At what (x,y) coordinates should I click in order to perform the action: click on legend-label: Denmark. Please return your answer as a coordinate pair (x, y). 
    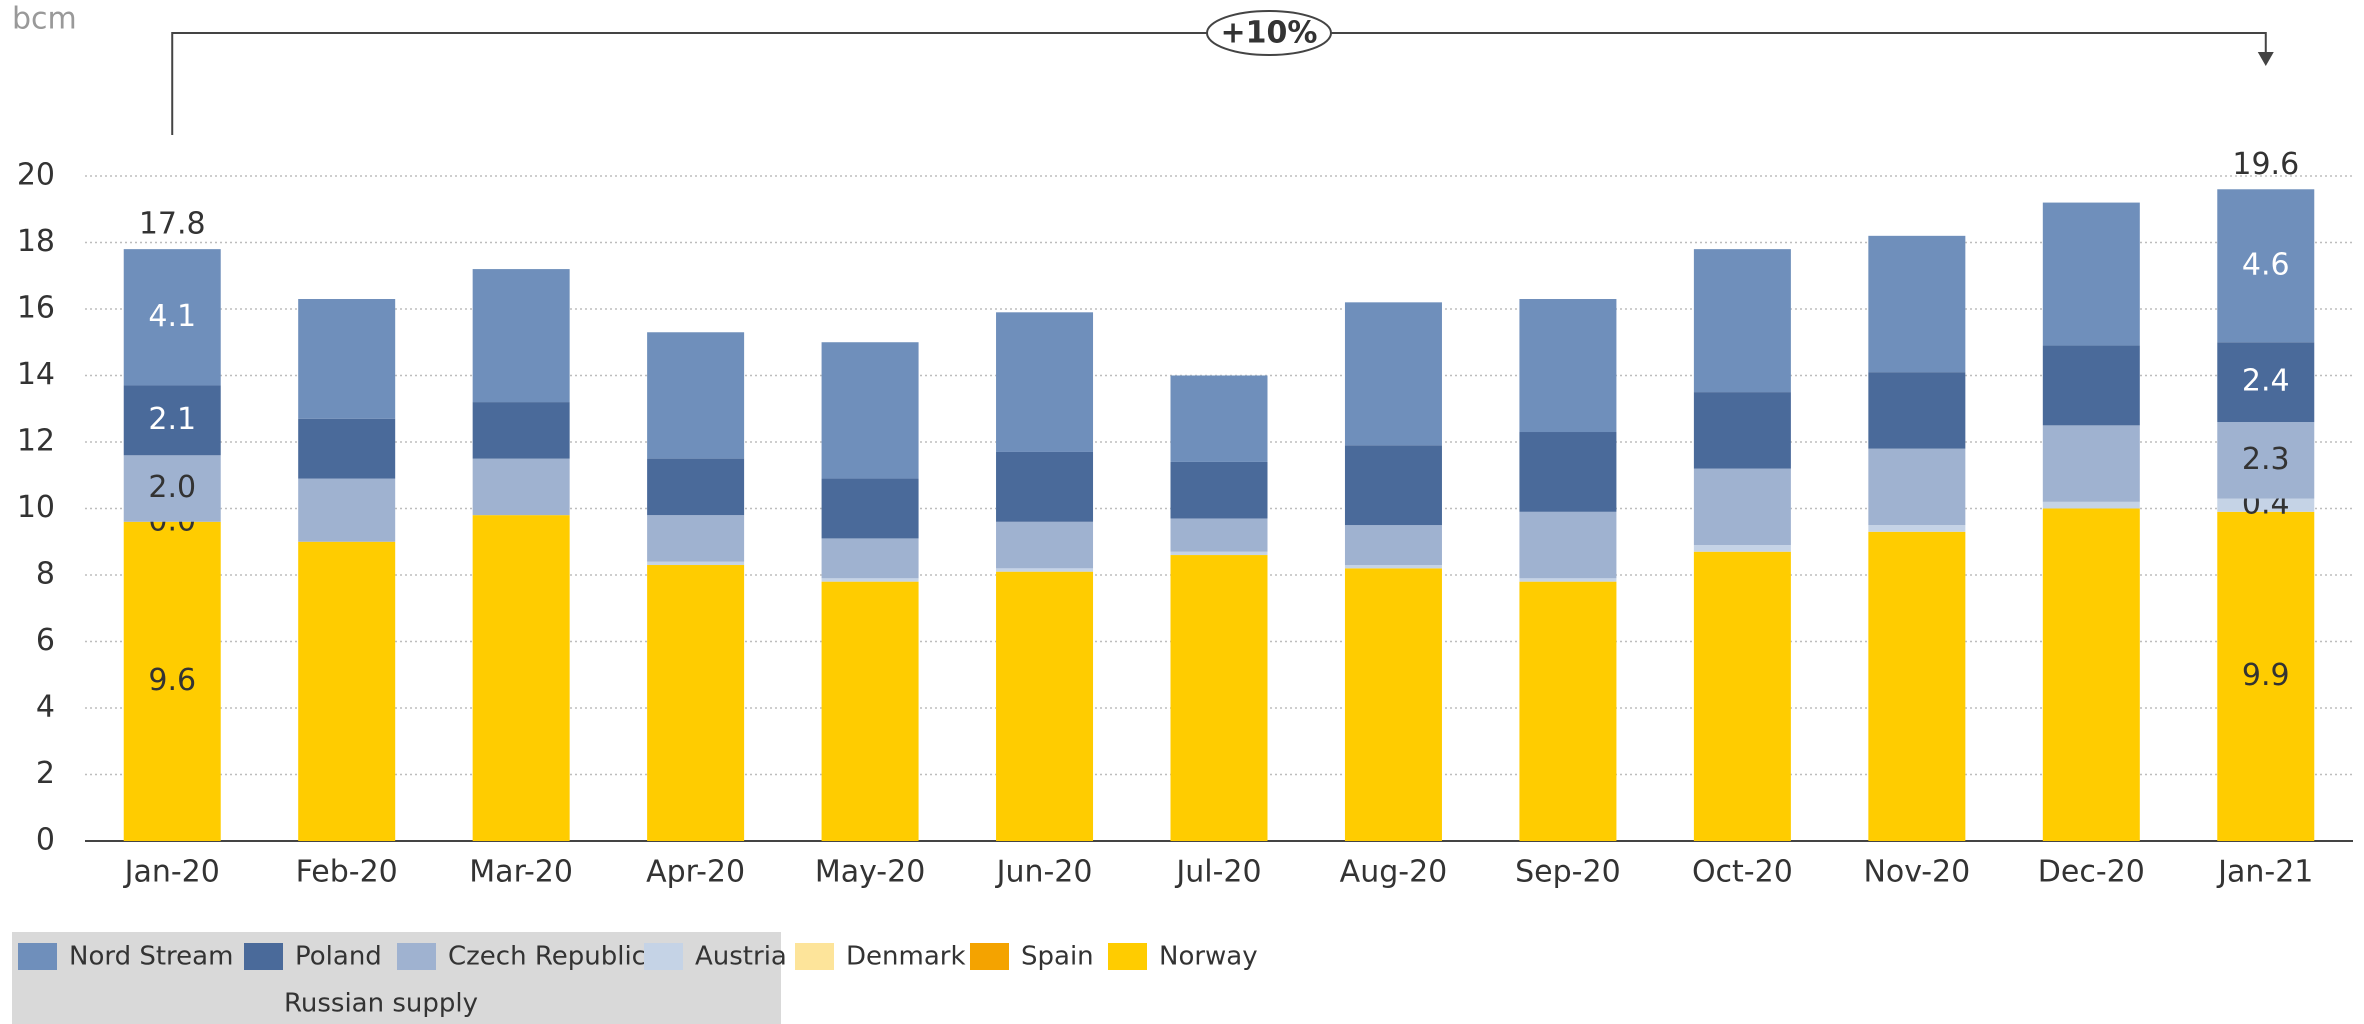
    Looking at the image, I should click on (906, 957).